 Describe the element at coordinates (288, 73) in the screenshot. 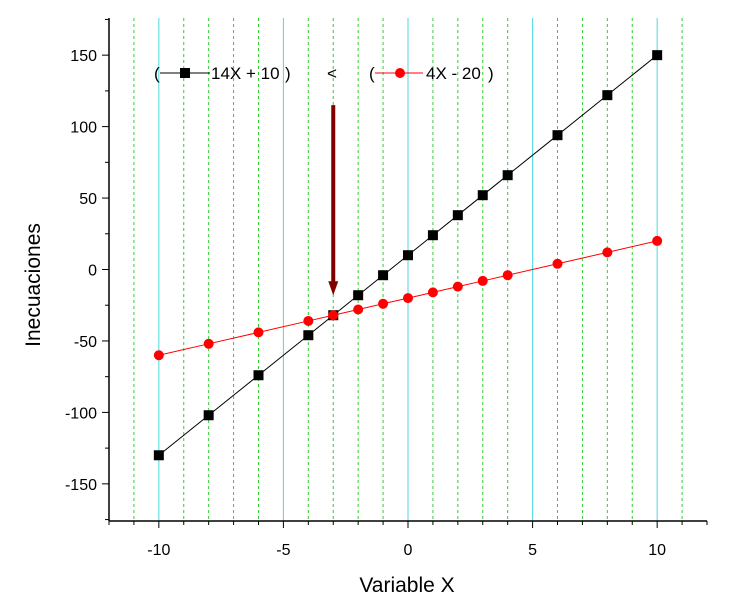

I see `legend-close-paren-1: )` at that location.